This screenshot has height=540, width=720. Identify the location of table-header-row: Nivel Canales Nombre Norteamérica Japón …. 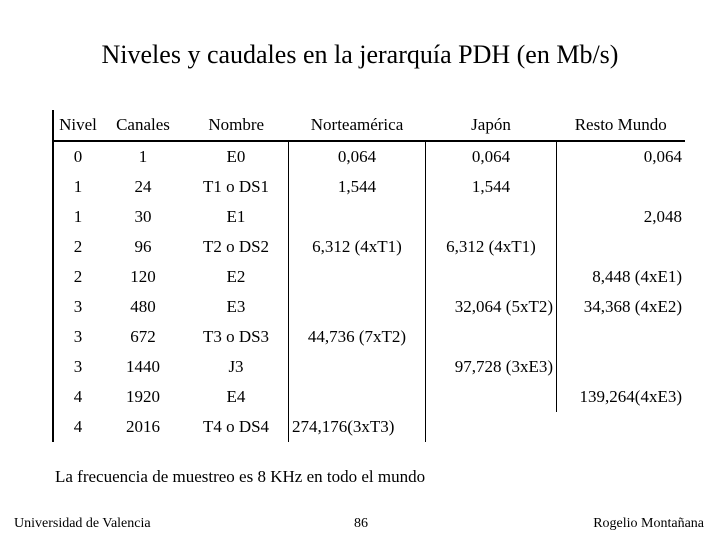
(368, 126).